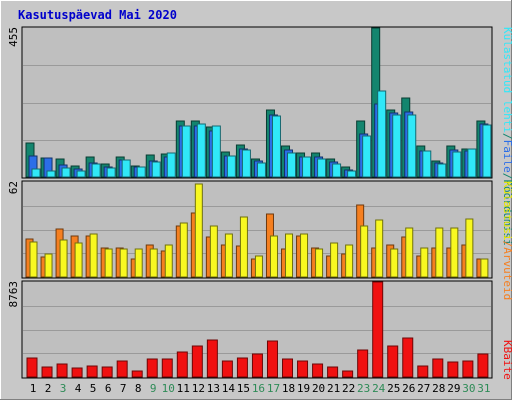 The image size is (512, 404). I want to click on x-tick-label: 25, so click(393, 388).